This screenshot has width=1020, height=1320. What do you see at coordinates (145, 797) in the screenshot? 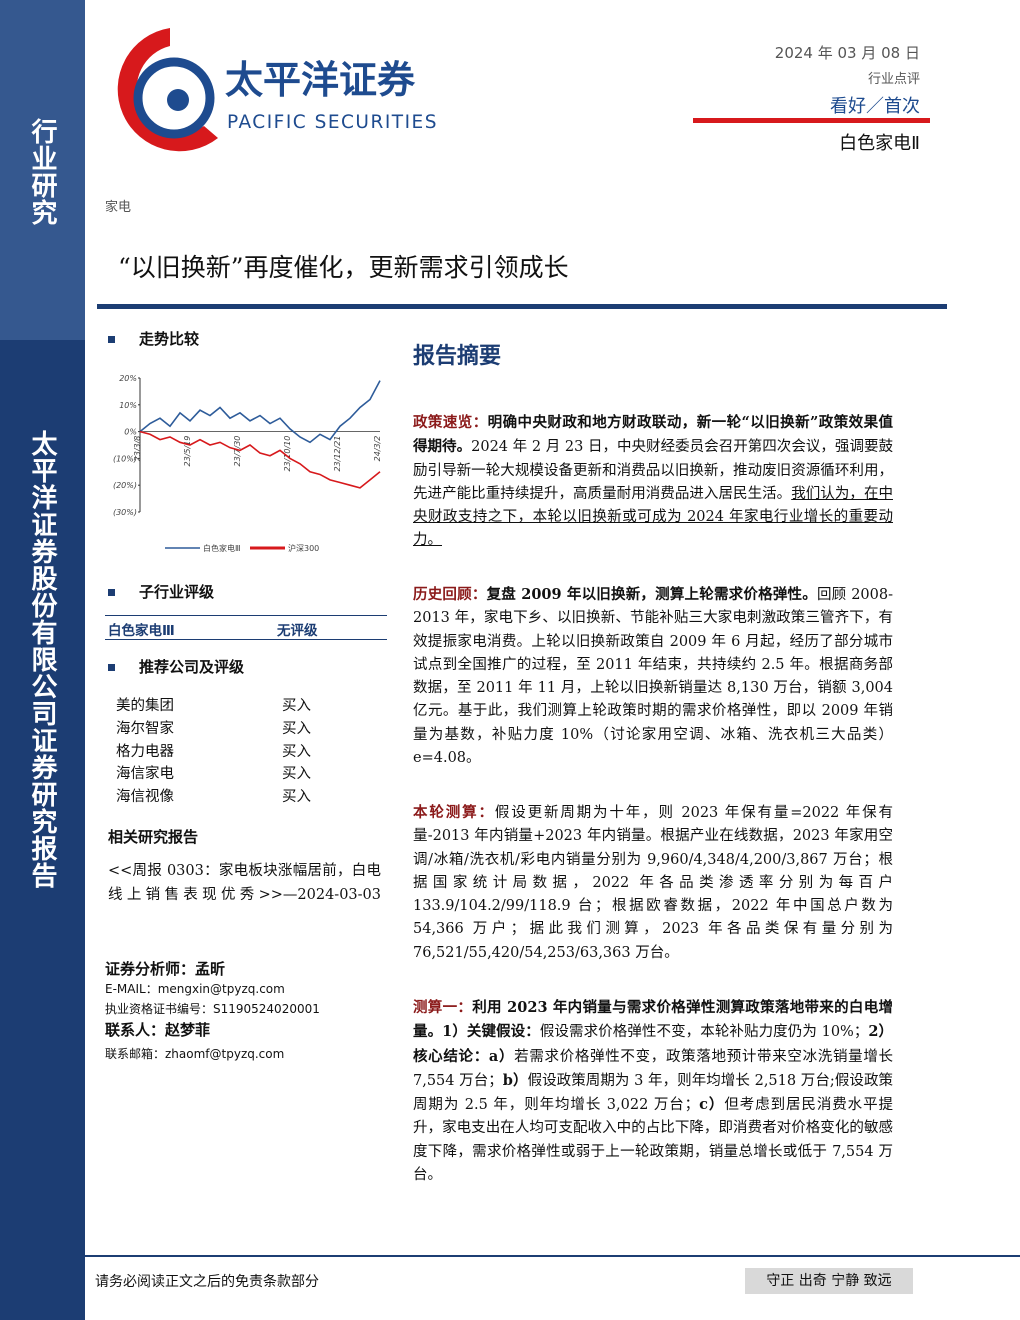
I see `company-name: 海信视像` at bounding box center [145, 797].